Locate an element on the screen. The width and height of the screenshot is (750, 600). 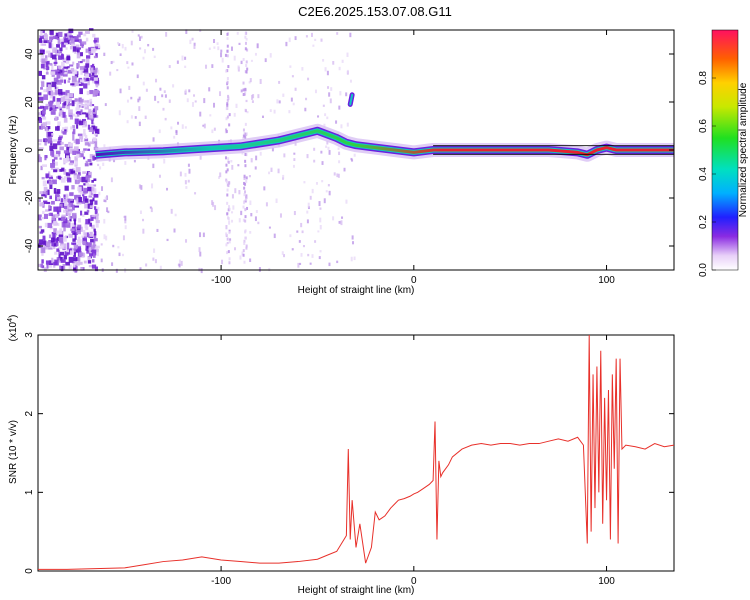
colorbar-tick-label: 0.4 is located at coordinates (703, 174).